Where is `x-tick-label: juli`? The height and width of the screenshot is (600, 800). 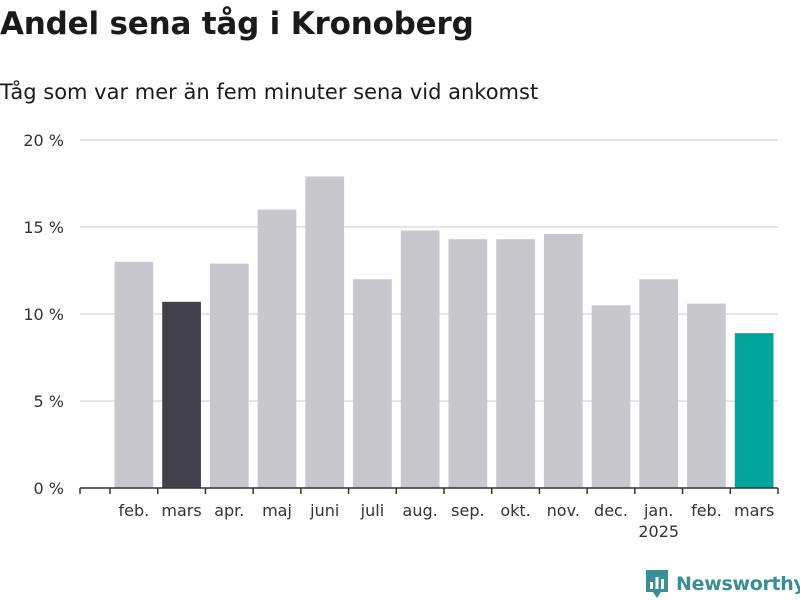 x-tick-label: juli is located at coordinates (372, 510).